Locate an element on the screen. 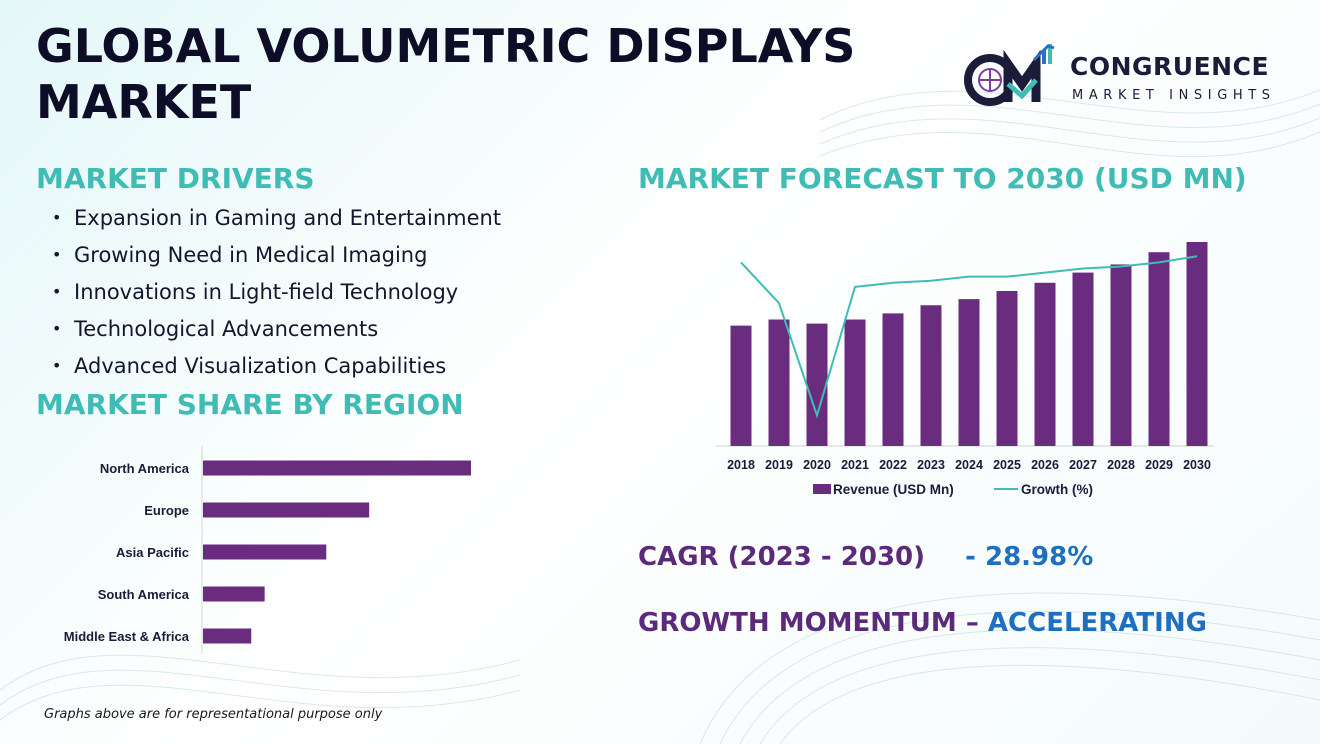 The height and width of the screenshot is (744, 1320). legend-growth-label: Growth (%) is located at coordinates (1057, 489).